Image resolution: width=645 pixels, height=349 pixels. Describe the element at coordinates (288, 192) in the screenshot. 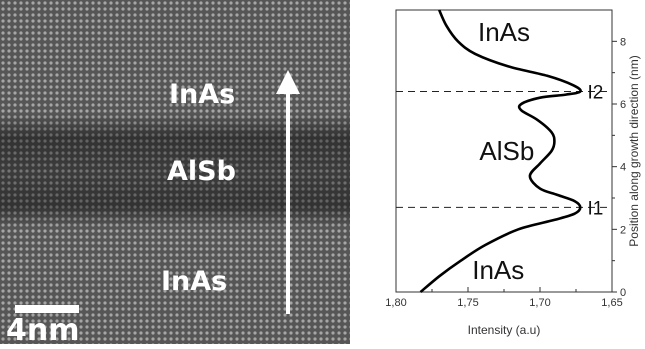

I see `growth-direction-arrow` at that location.